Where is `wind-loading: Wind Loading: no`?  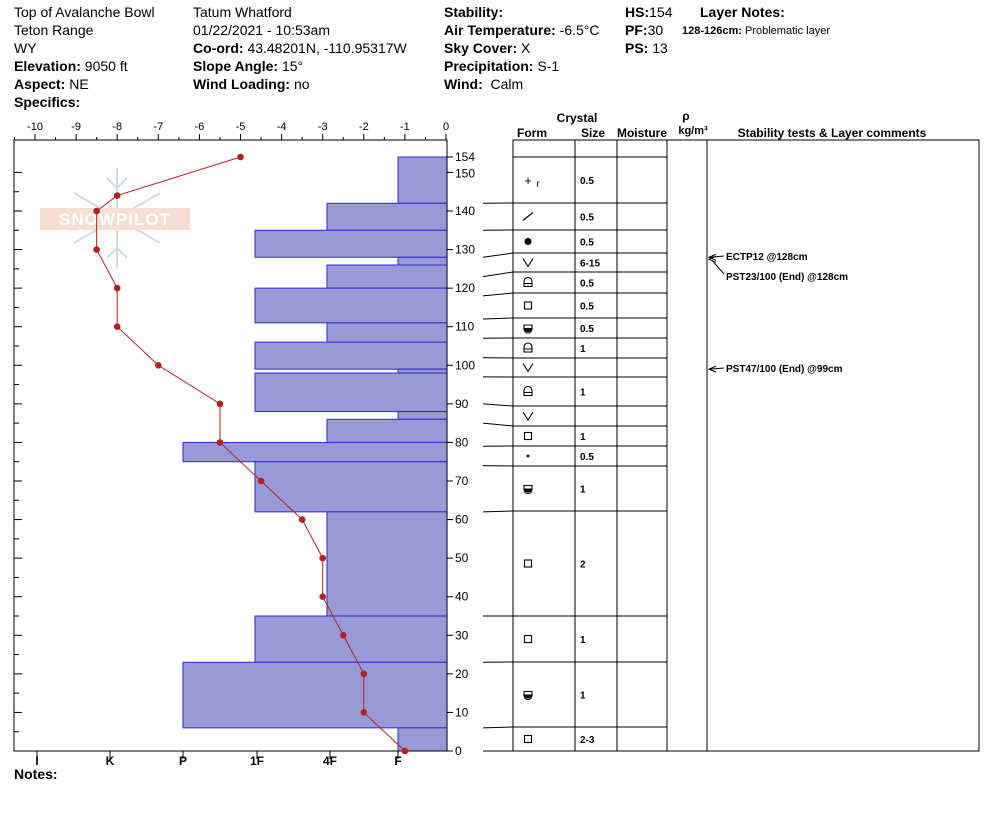 wind-loading: Wind Loading: no is located at coordinates (251, 84).